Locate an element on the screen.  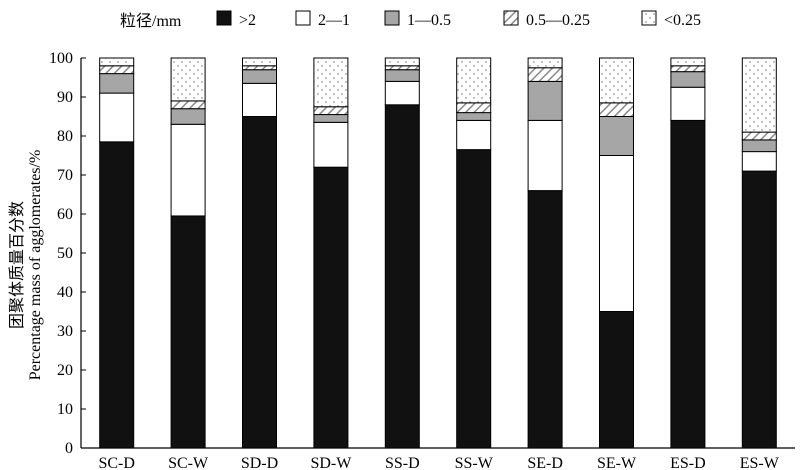
legend: 粒径/mm >2 2—1 1—0.5 0.5—0.25 <0.25 is located at coordinates (410, 20).